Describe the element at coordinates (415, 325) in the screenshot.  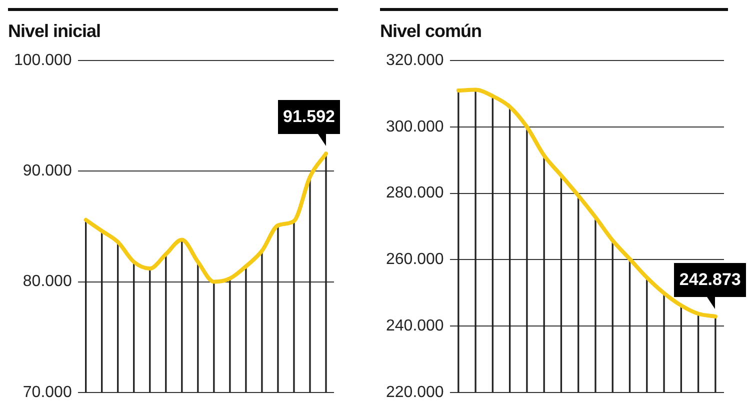
I see `y-tick-label: 240.000` at that location.